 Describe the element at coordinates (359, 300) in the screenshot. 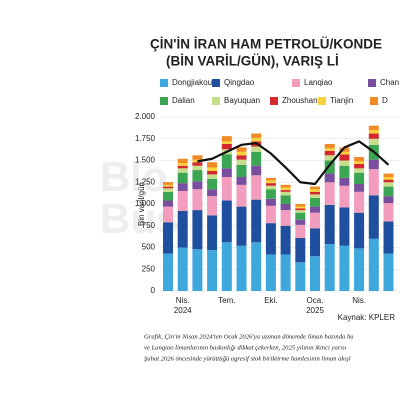

I see `x-tick-label: Nis.` at that location.